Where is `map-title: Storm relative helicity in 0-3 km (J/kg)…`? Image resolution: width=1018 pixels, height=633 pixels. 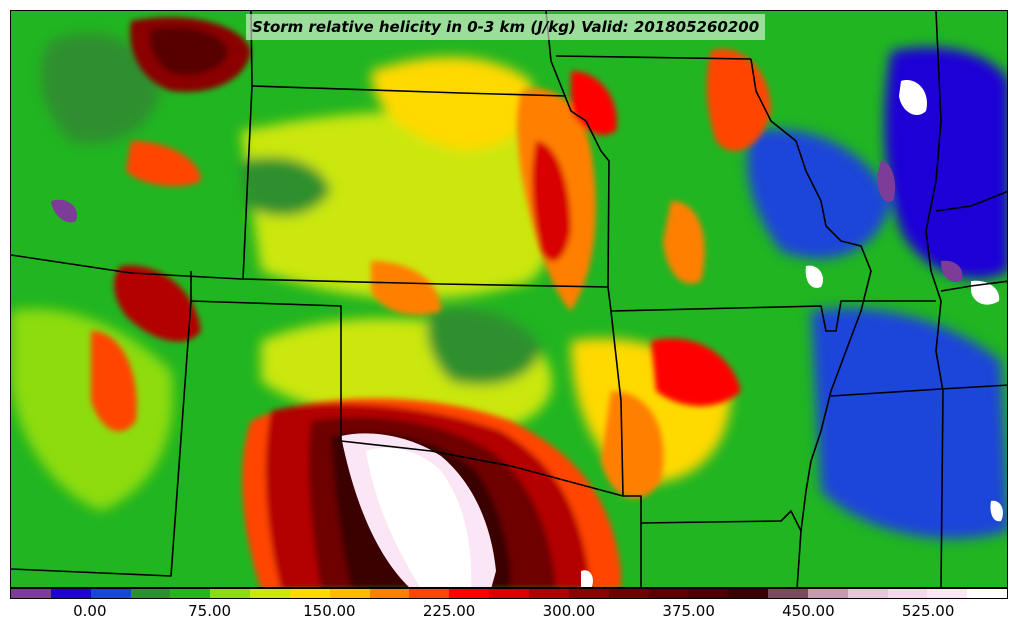 map-title: Storm relative helicity in 0-3 km (J/kg)… is located at coordinates (506, 27).